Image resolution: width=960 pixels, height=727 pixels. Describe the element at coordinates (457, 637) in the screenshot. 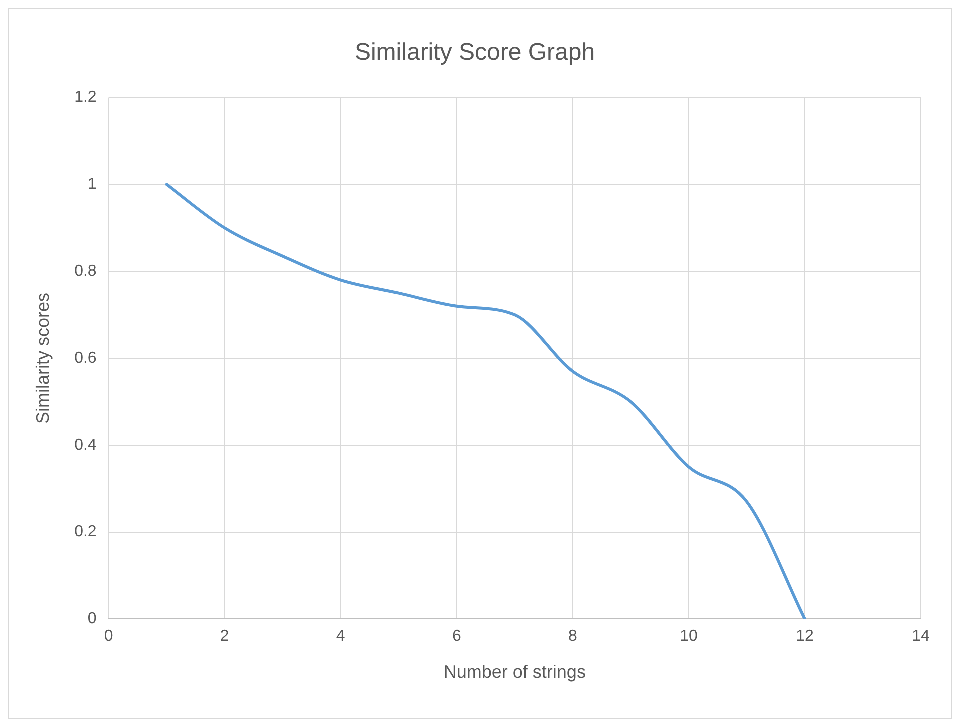

I see `x-tick-label: 6` at that location.